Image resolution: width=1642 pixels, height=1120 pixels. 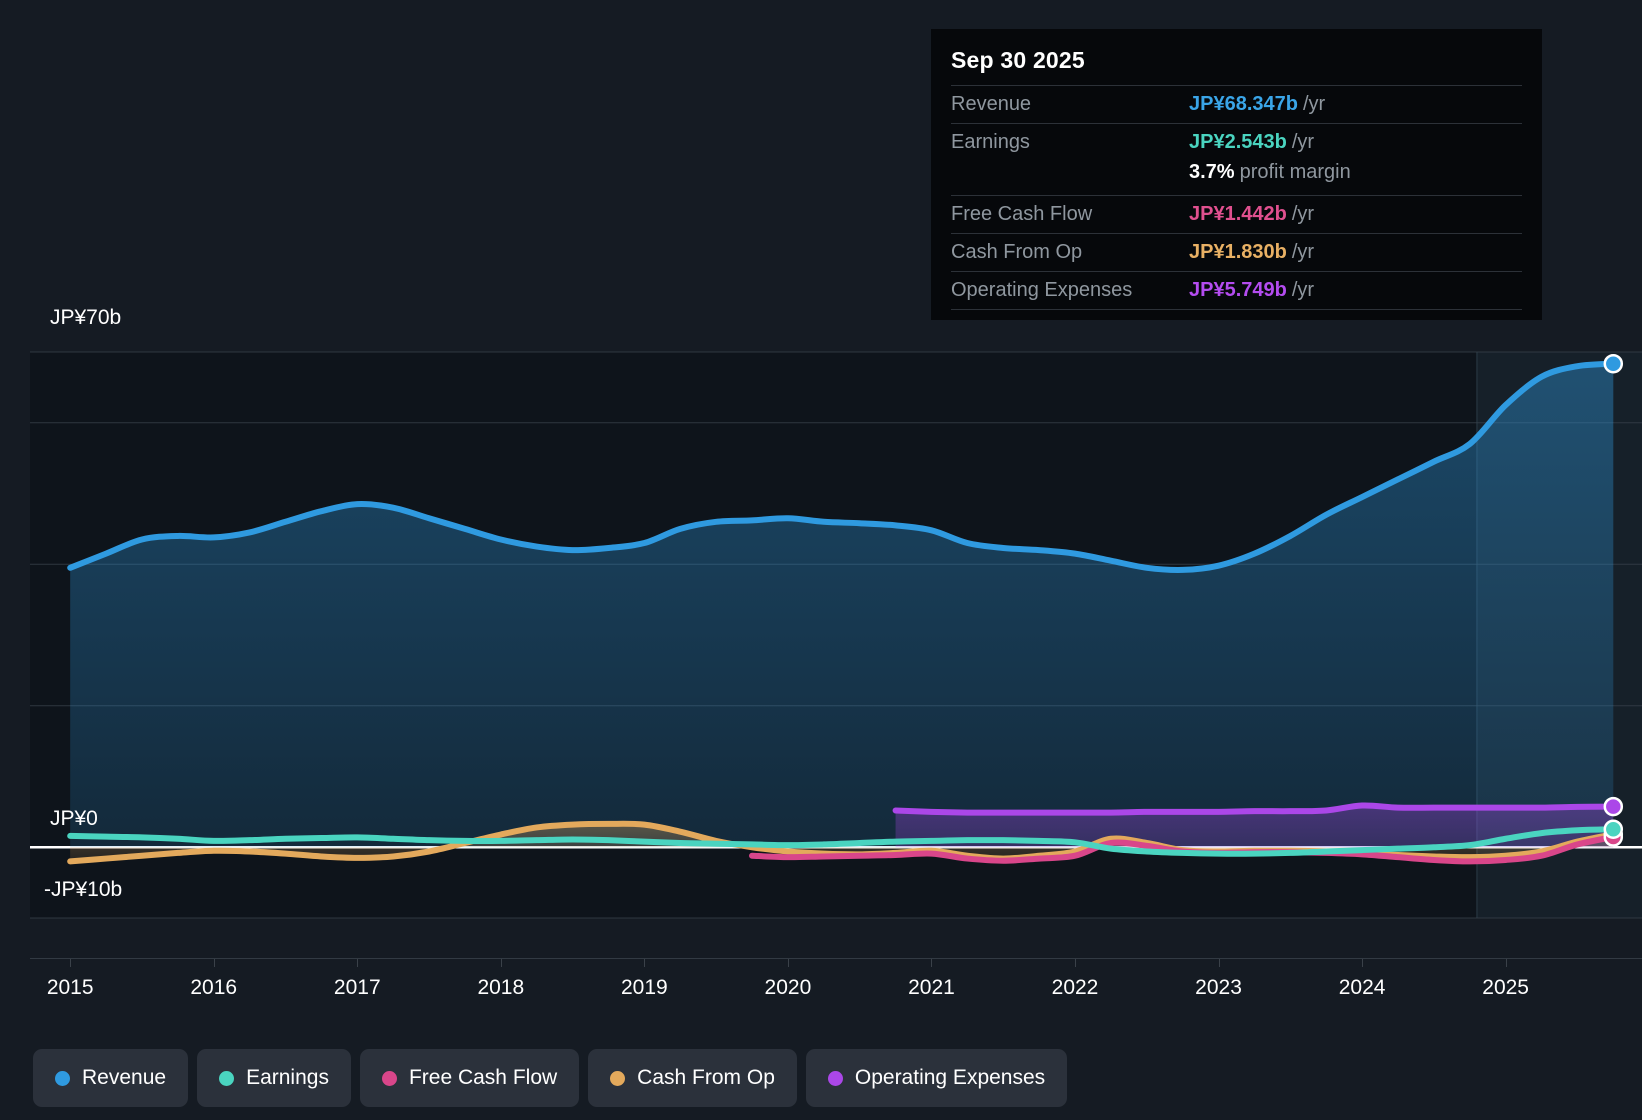 I want to click on tooltip-date: Sep 30 2025, so click(x=1018, y=60).